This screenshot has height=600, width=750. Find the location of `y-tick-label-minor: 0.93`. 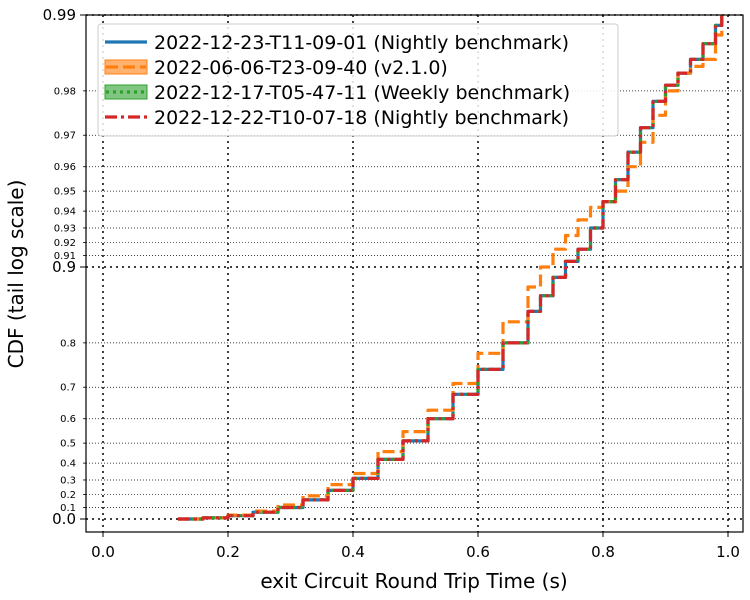

y-tick-label-minor: 0.93 is located at coordinates (65, 228).